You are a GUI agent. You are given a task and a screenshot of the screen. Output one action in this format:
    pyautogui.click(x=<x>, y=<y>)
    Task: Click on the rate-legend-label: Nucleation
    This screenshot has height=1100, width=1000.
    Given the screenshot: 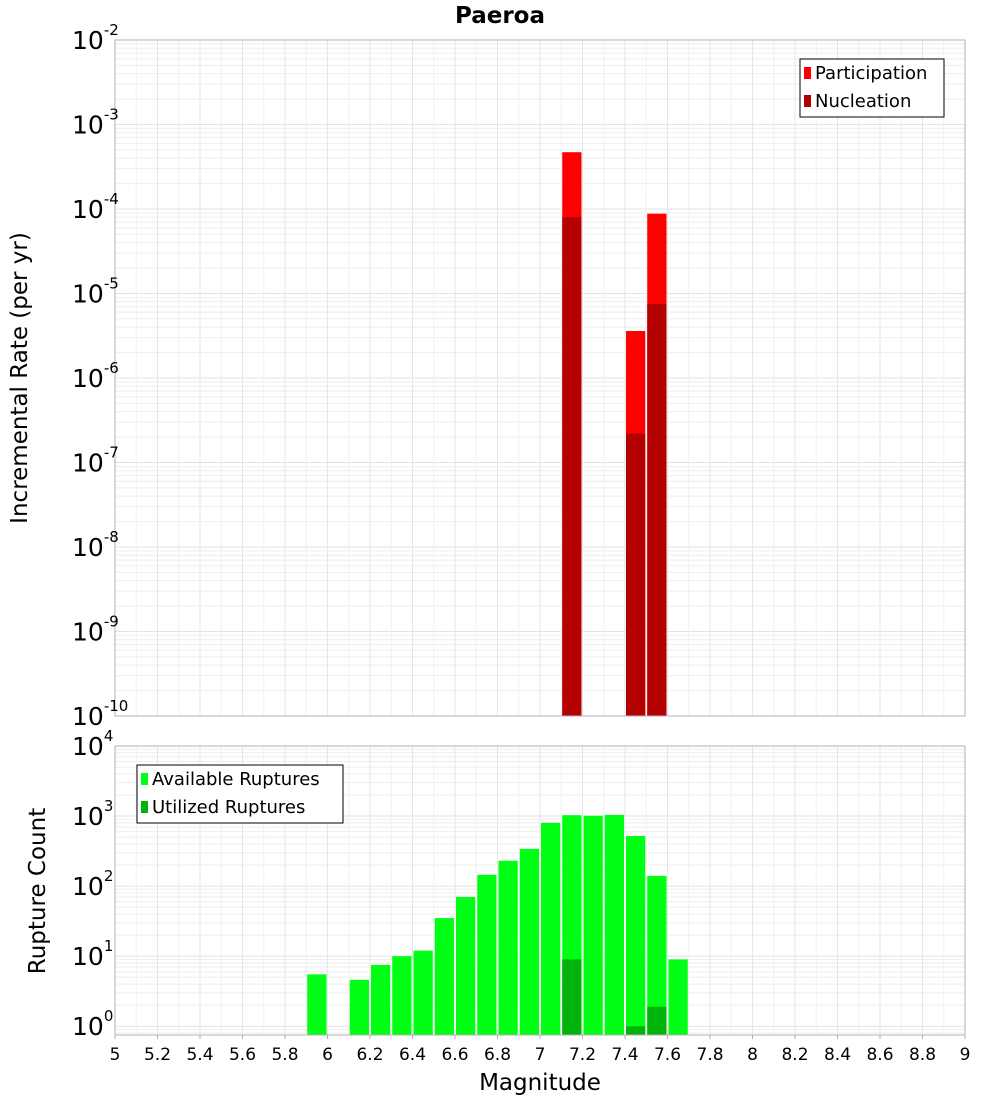 What is the action you would take?
    pyautogui.click(x=863, y=101)
    